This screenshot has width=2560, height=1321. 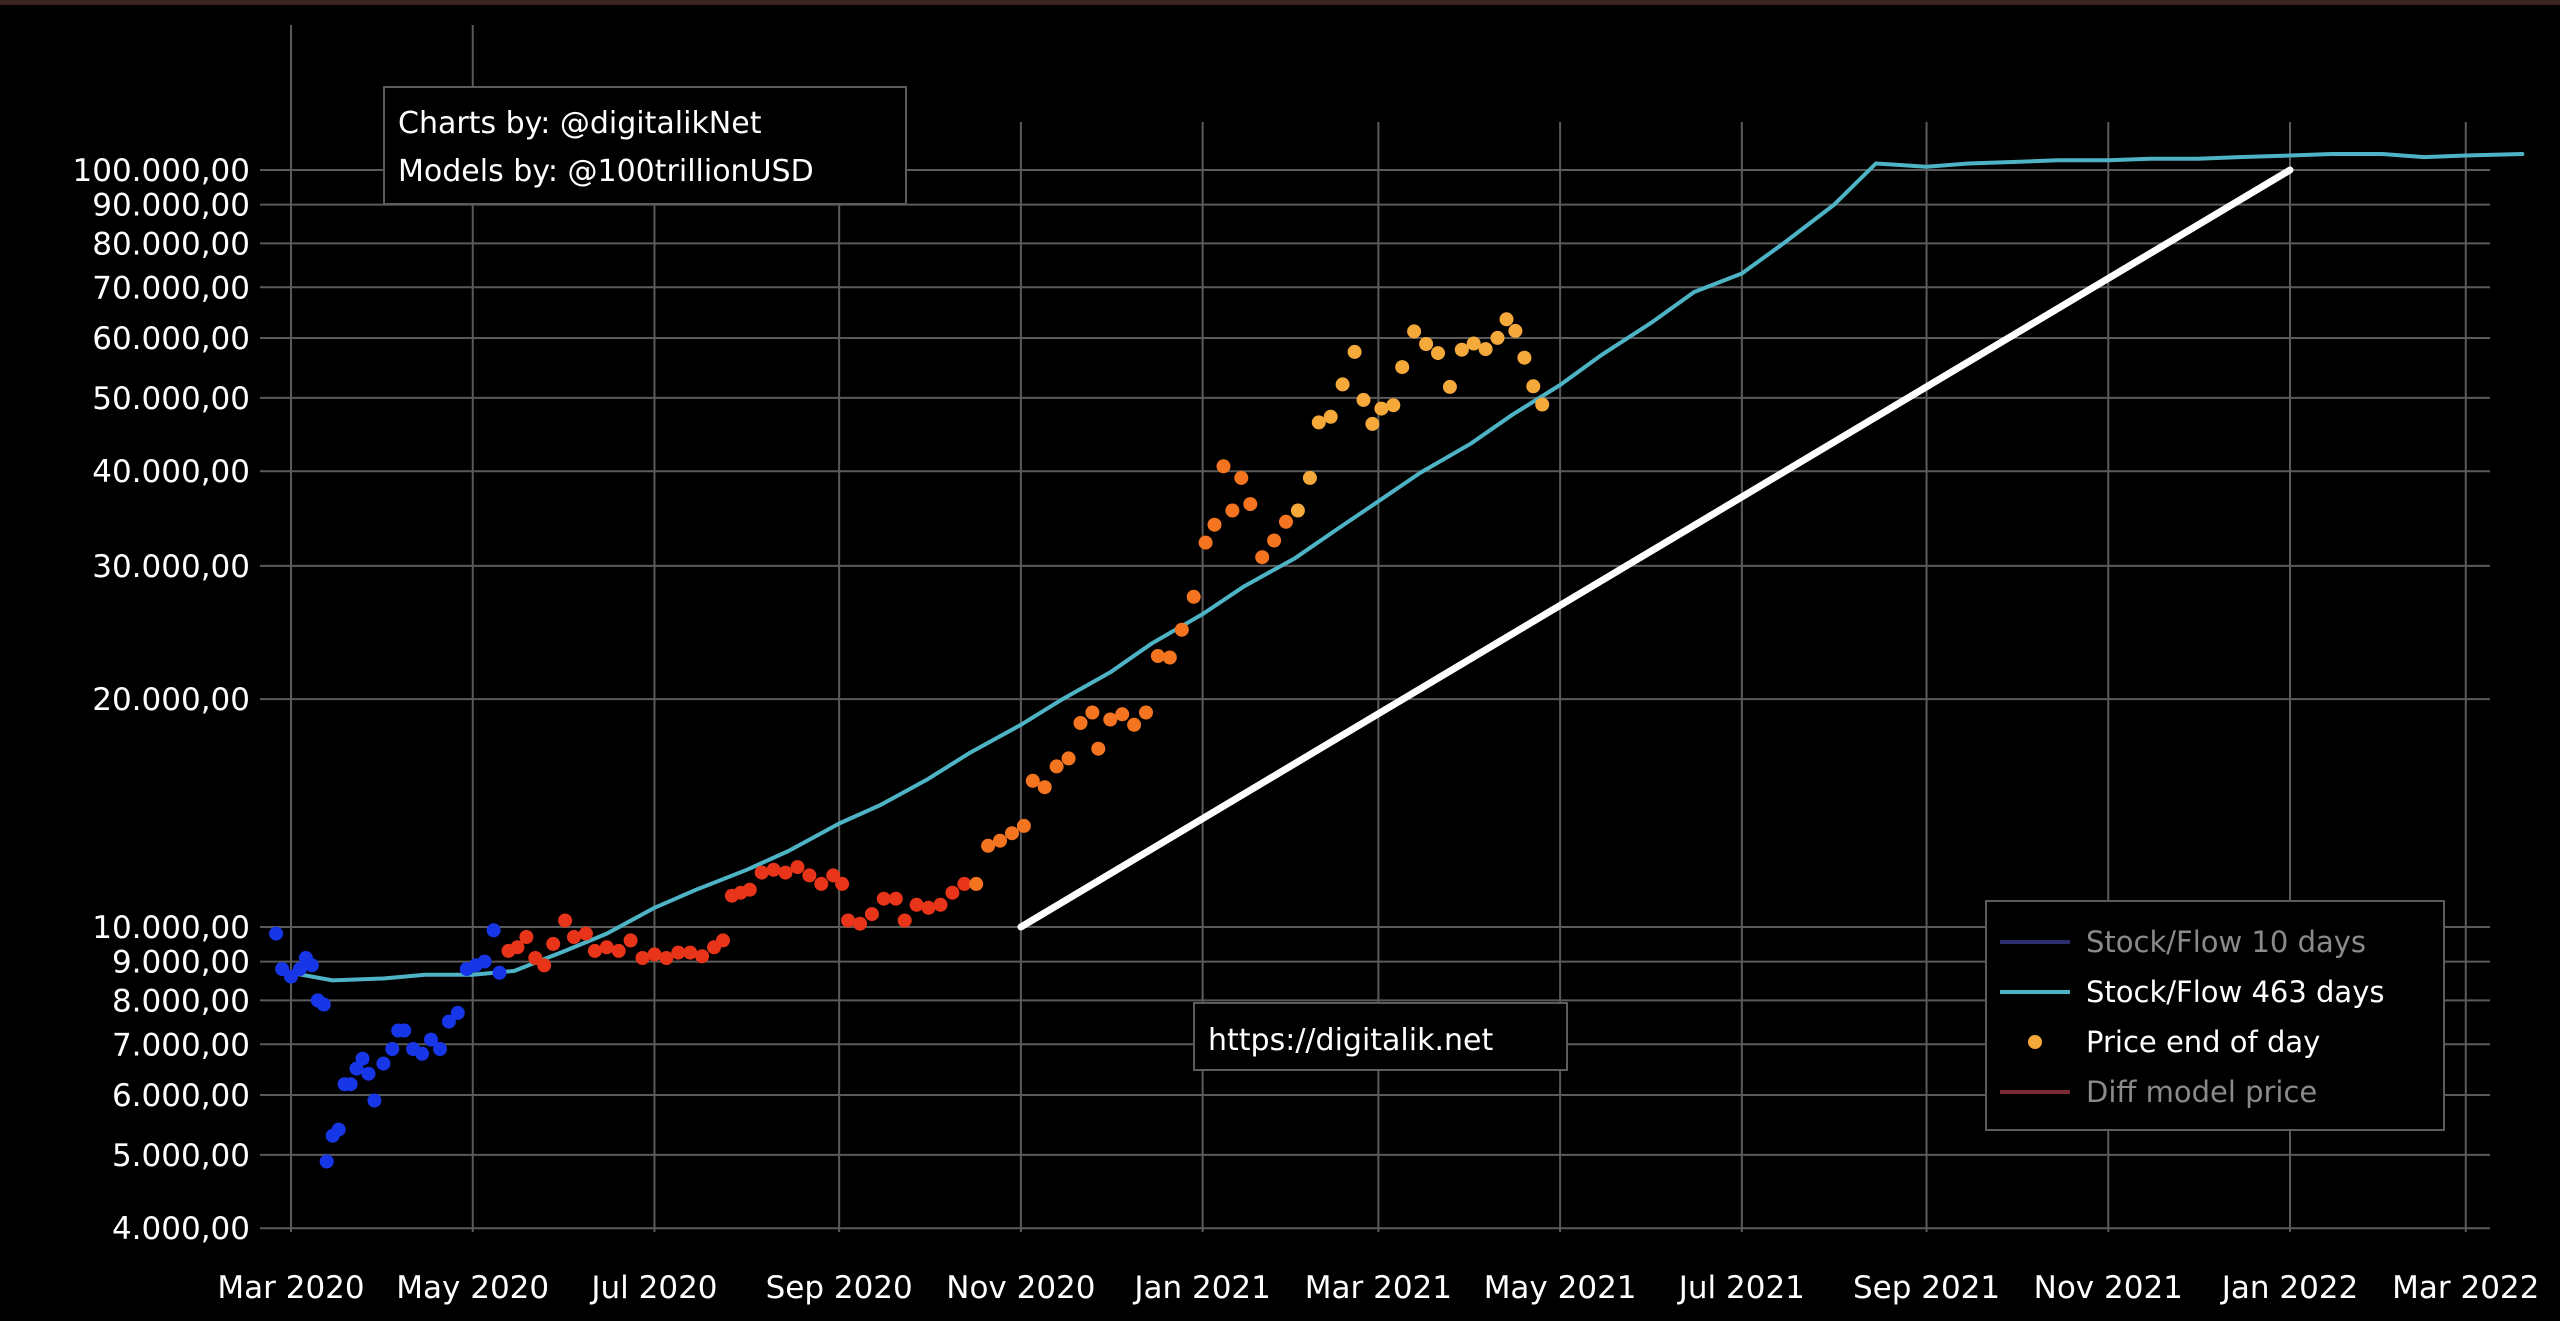 I want to click on watermark-box: https://digitalik.net, so click(x=1380, y=1036).